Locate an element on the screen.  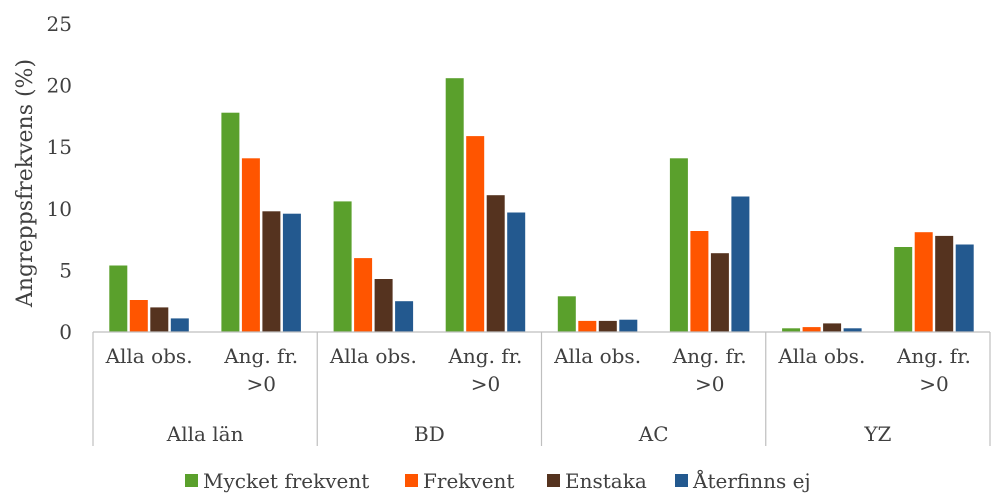
legend-item-aterfinns-ej: Återfinns ej is located at coordinates (743, 480).